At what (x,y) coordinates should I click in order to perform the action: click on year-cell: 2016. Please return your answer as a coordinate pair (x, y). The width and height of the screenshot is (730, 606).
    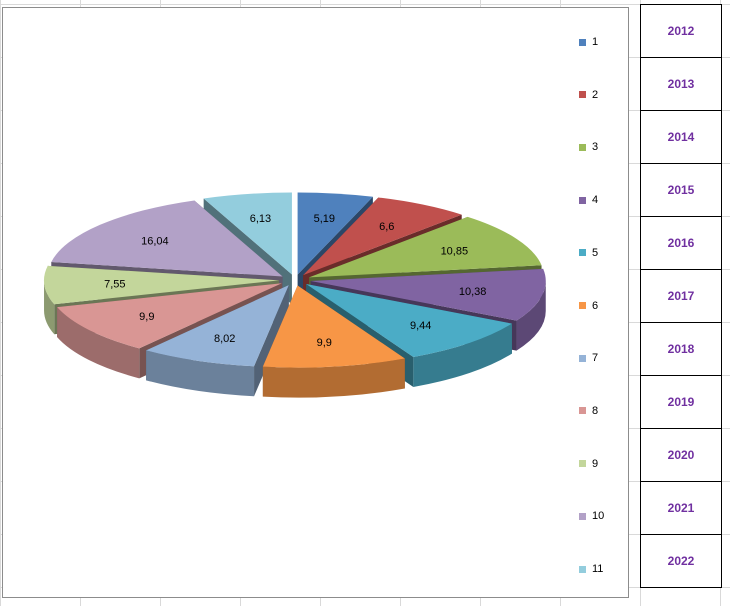
    Looking at the image, I should click on (681, 243).